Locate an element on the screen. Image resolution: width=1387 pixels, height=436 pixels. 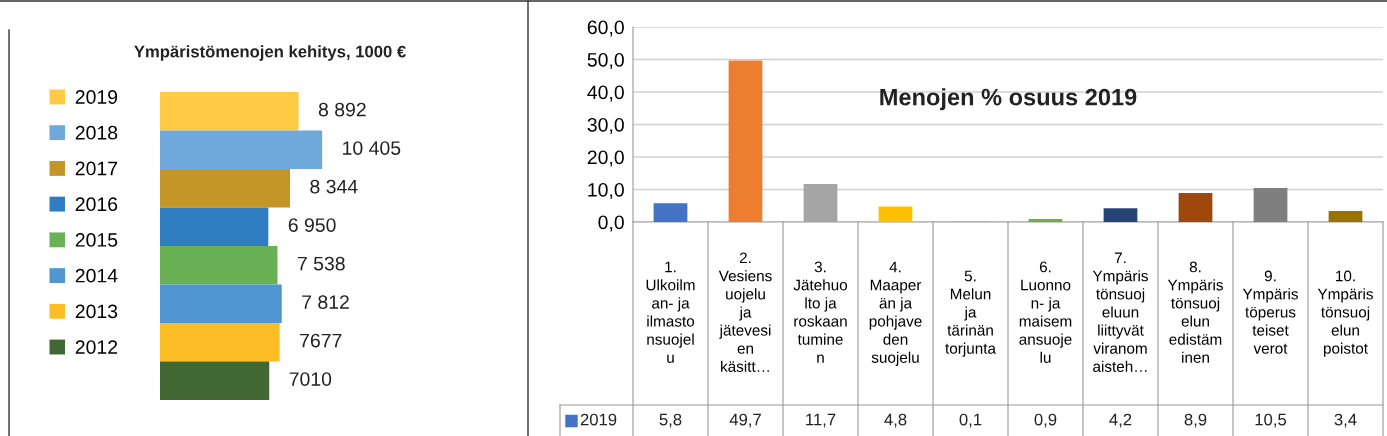
data-label: 3,4 is located at coordinates (1345, 420).